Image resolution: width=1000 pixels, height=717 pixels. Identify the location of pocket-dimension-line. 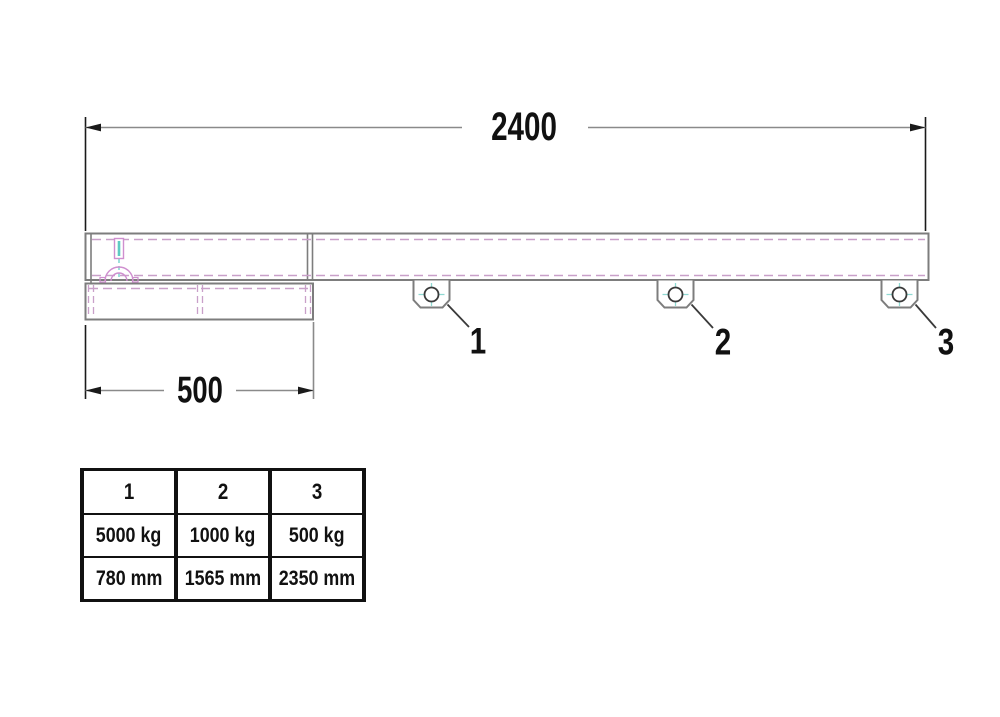
(199, 360).